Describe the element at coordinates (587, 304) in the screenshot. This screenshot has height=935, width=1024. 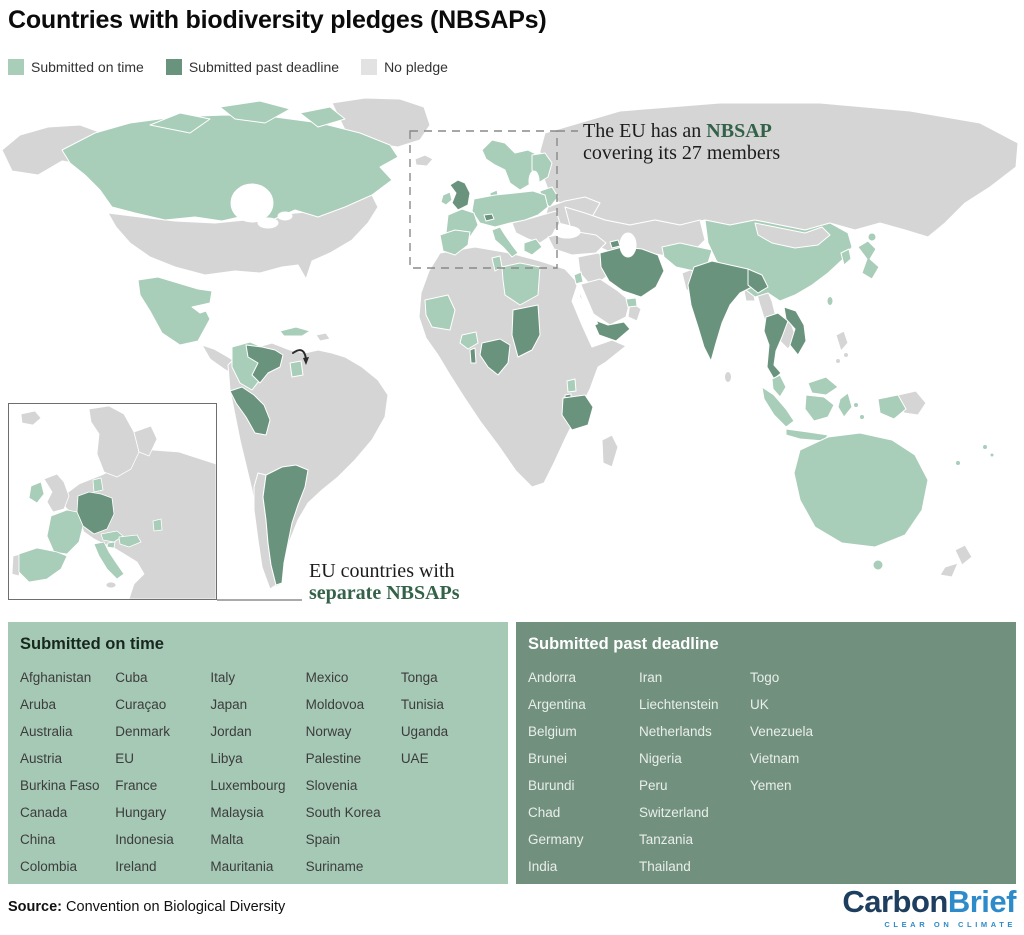
I see `red-sea` at that location.